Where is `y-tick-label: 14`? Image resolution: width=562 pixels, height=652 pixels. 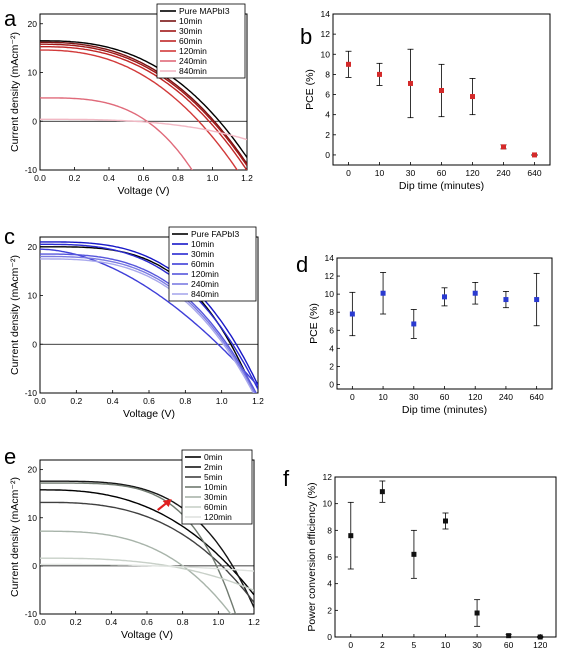 y-tick-label: 14 is located at coordinates (330, 258).